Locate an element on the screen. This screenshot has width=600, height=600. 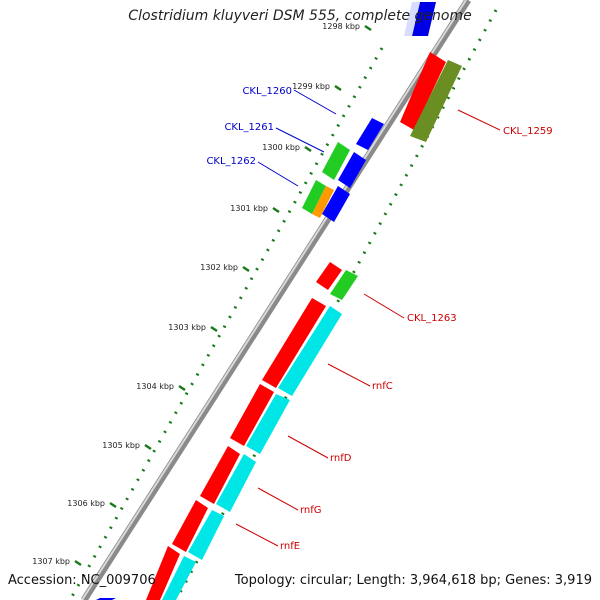
accession-label: Accession: NC_009706 is located at coordinates (82, 580).